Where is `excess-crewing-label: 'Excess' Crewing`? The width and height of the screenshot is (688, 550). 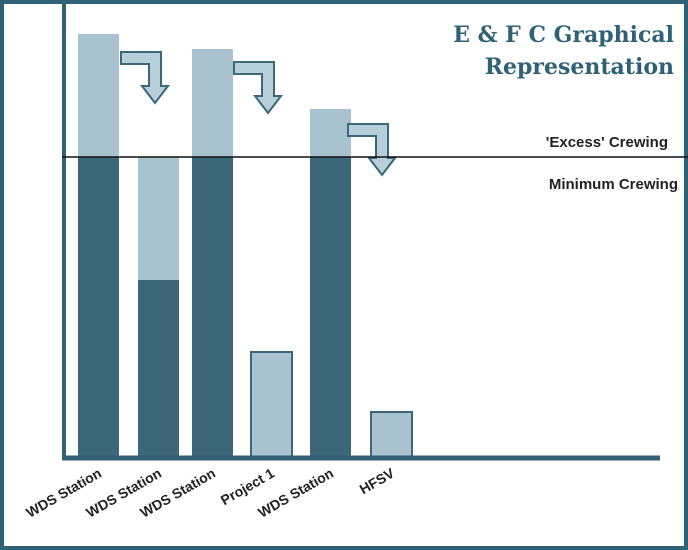 excess-crewing-label: 'Excess' Crewing is located at coordinates (607, 142).